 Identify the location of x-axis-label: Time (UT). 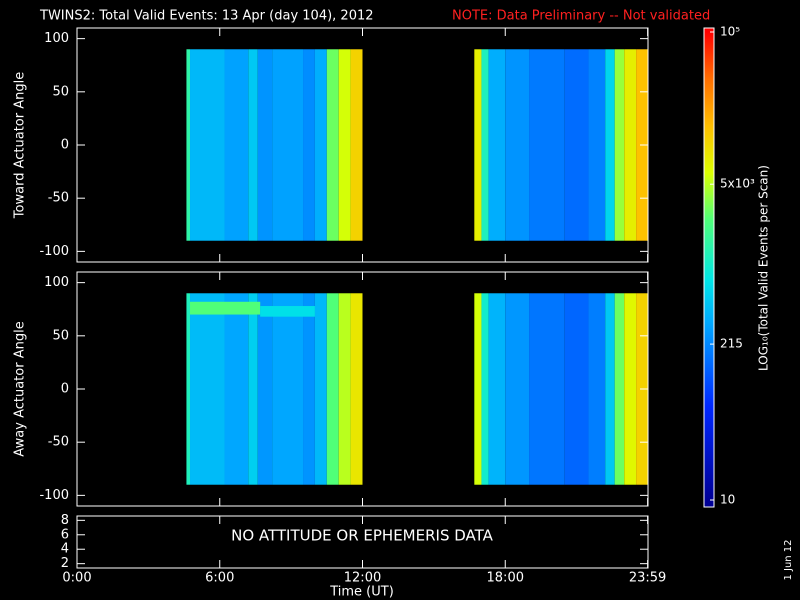
(361, 592).